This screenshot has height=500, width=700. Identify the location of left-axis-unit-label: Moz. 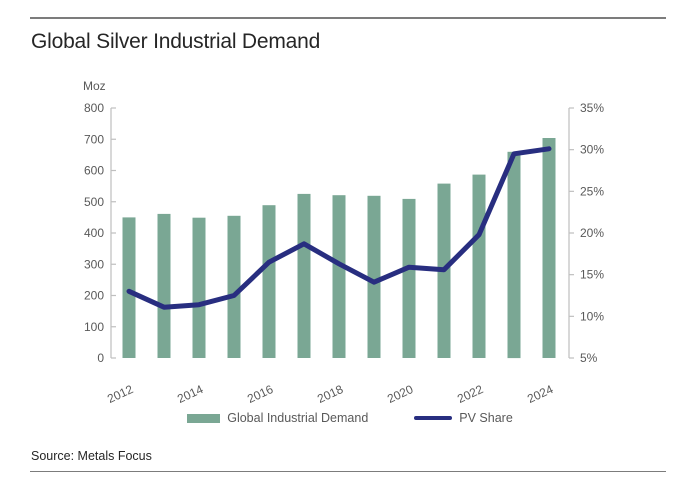
(94, 86).